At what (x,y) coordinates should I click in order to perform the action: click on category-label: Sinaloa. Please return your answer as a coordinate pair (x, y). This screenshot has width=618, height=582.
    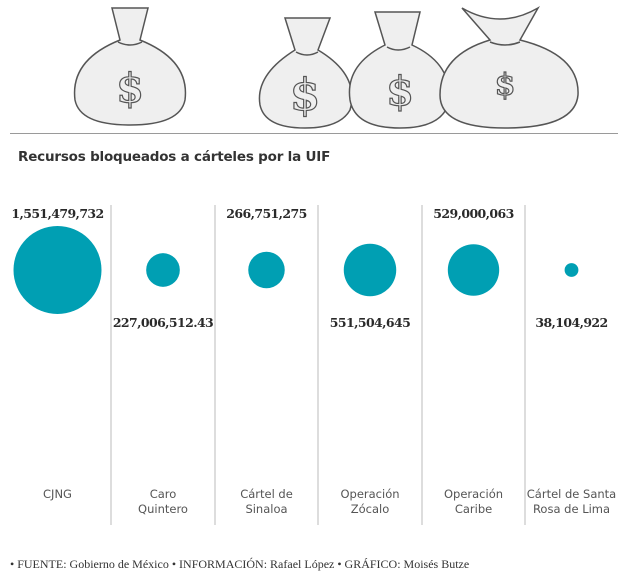
    Looking at the image, I should click on (266, 509).